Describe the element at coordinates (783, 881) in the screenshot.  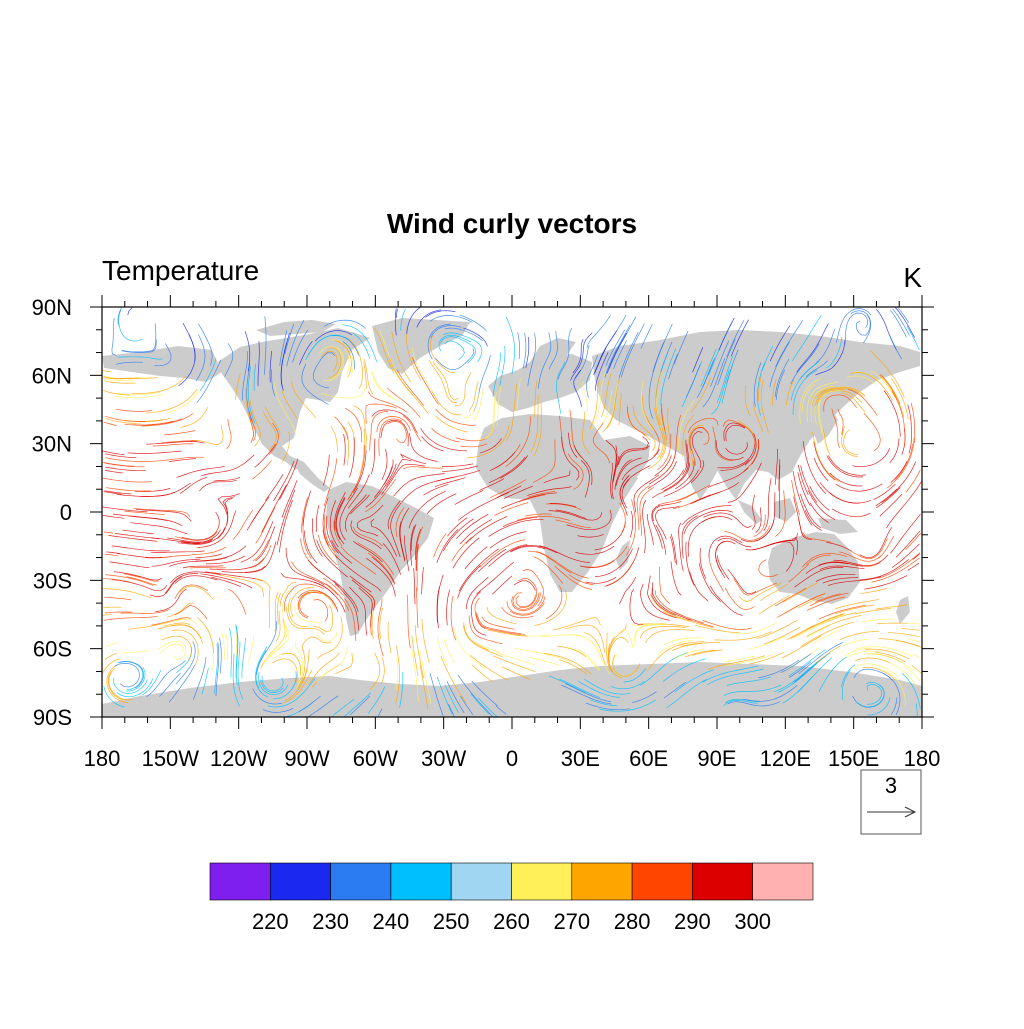
I see `colorbar-swatch` at that location.